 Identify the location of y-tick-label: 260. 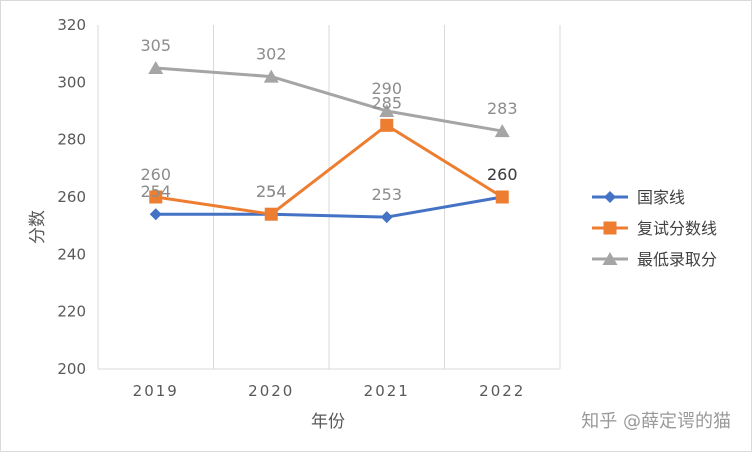
(71, 197).